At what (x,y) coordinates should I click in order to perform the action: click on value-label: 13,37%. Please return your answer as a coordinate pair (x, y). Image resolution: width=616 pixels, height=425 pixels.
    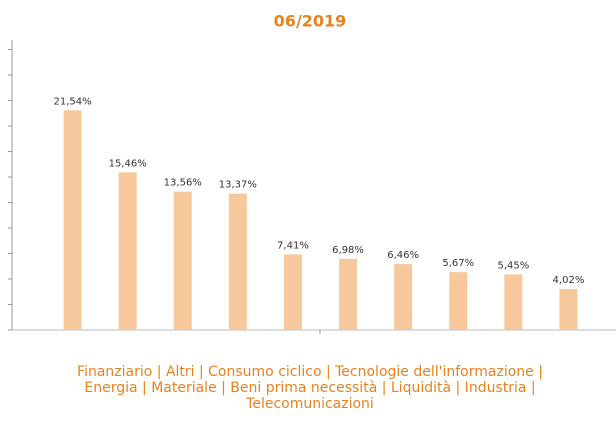
    Looking at the image, I should click on (238, 185).